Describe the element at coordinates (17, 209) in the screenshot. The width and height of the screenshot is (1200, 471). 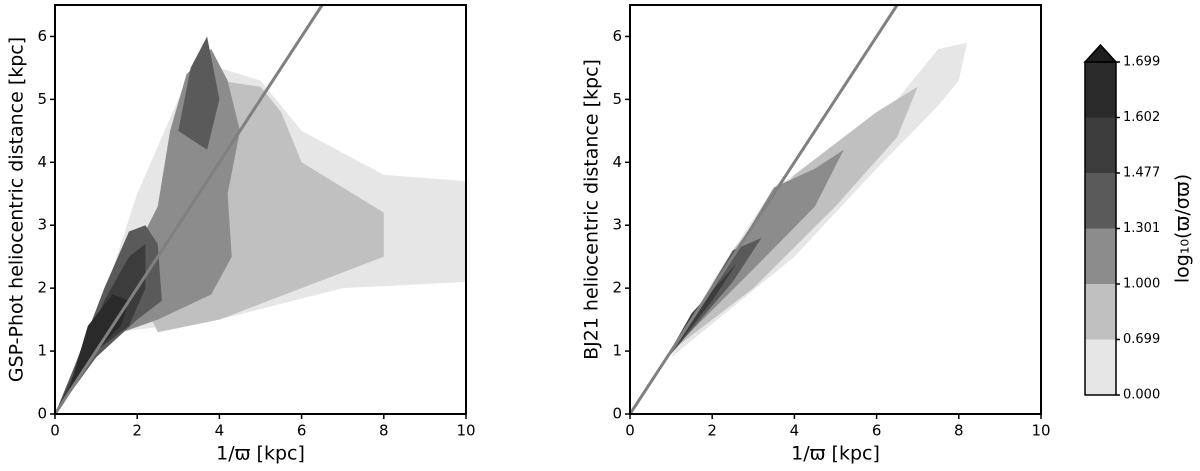
I see `y-axis-label: GSP-Phot heliocentric distance [kpc]` at that location.